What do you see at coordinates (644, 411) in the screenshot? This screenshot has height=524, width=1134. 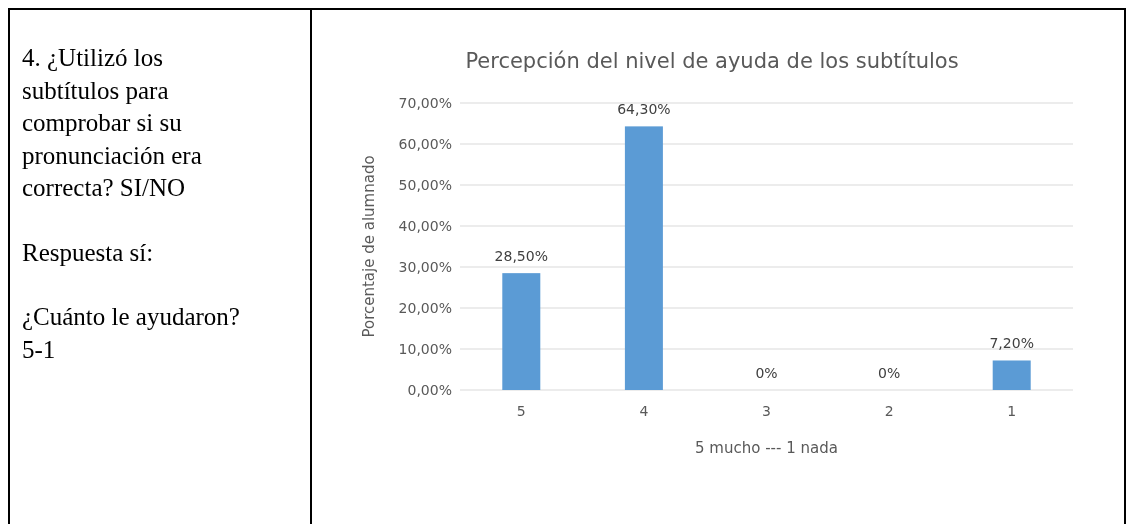 I see `x-tick-label: 4` at bounding box center [644, 411].